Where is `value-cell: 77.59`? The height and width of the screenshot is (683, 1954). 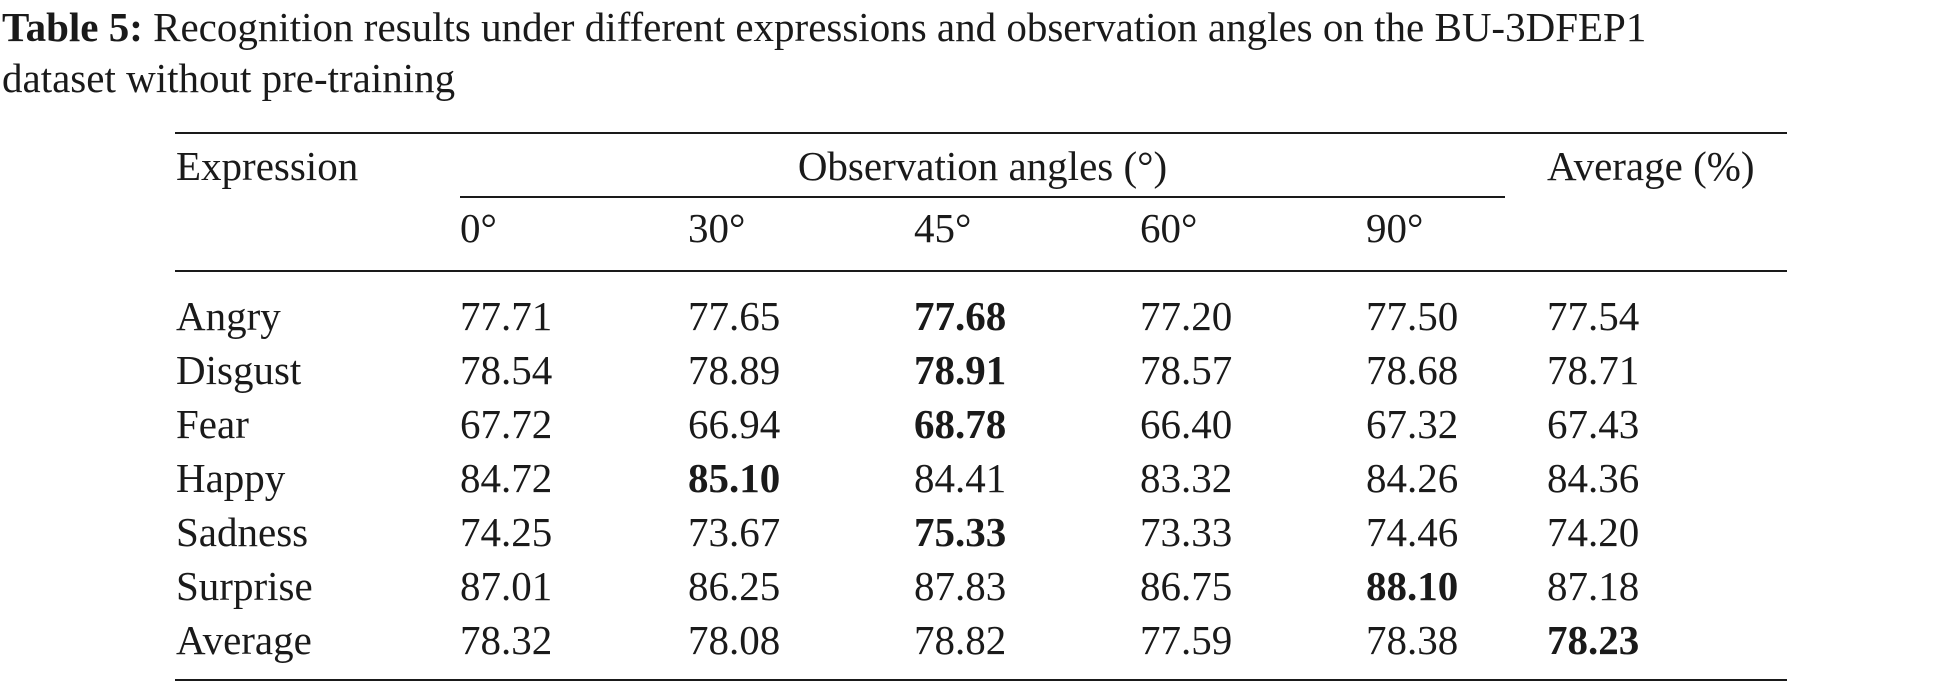 value-cell: 77.59 is located at coordinates (1186, 640).